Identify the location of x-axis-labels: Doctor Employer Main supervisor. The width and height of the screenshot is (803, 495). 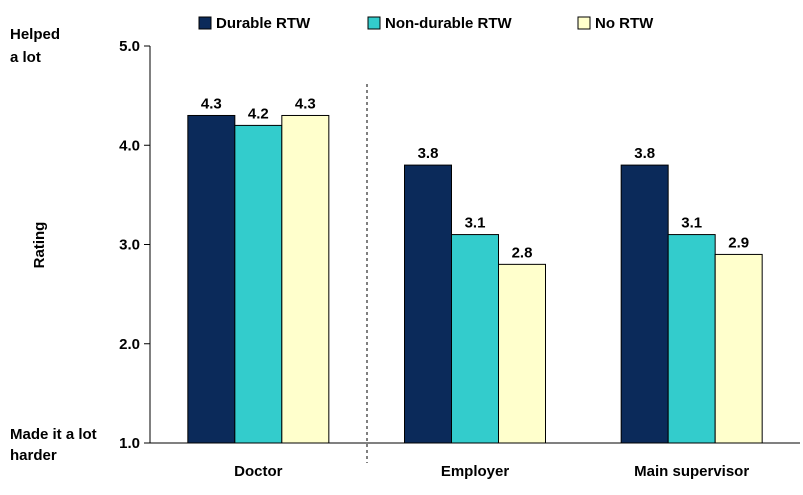
(491, 471).